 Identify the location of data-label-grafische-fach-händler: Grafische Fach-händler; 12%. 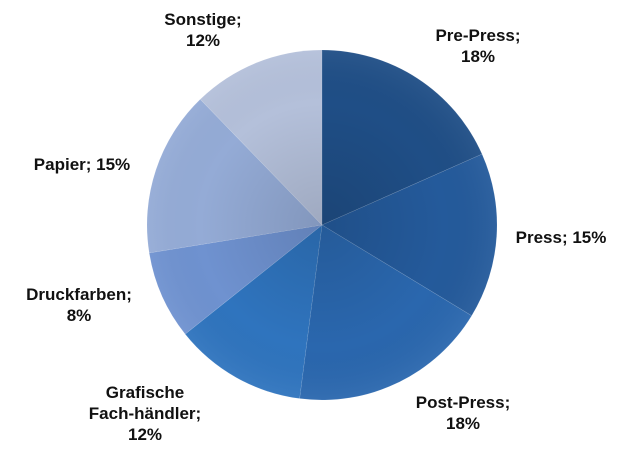
(145, 413).